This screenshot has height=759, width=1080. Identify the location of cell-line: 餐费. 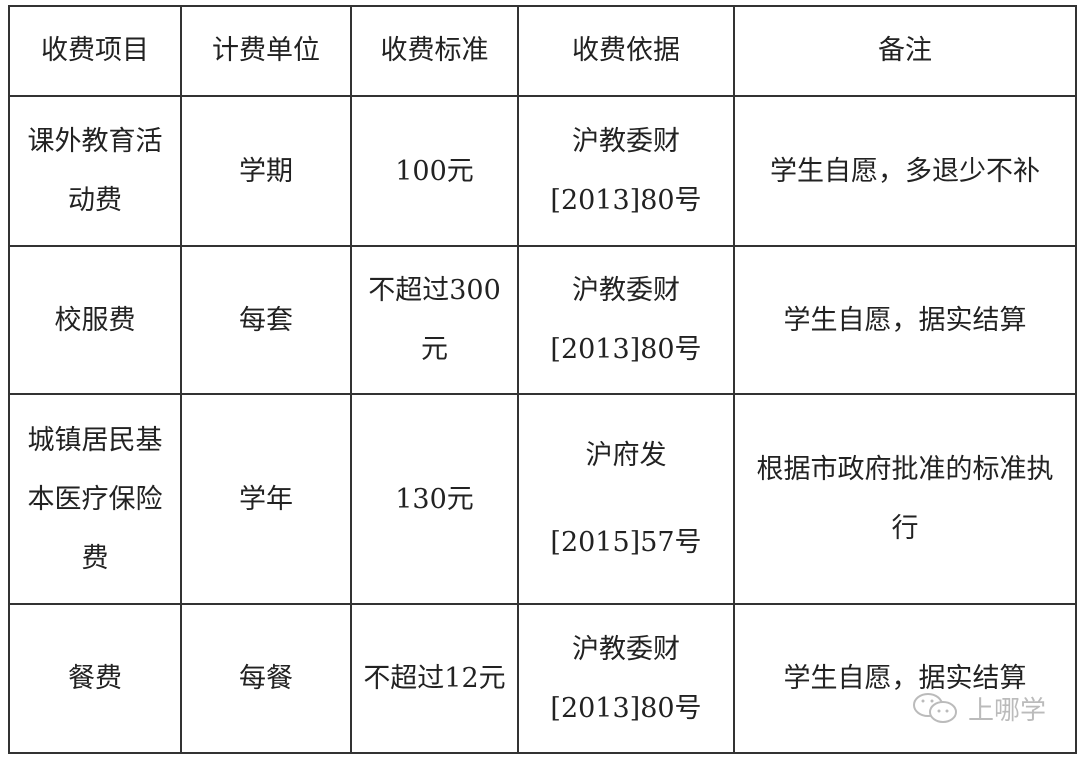
(95, 678).